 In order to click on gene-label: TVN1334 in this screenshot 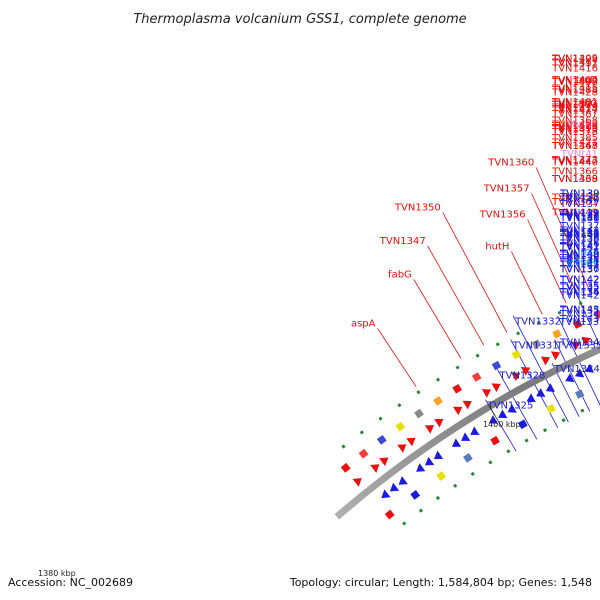, I will do `click(576, 369)`.